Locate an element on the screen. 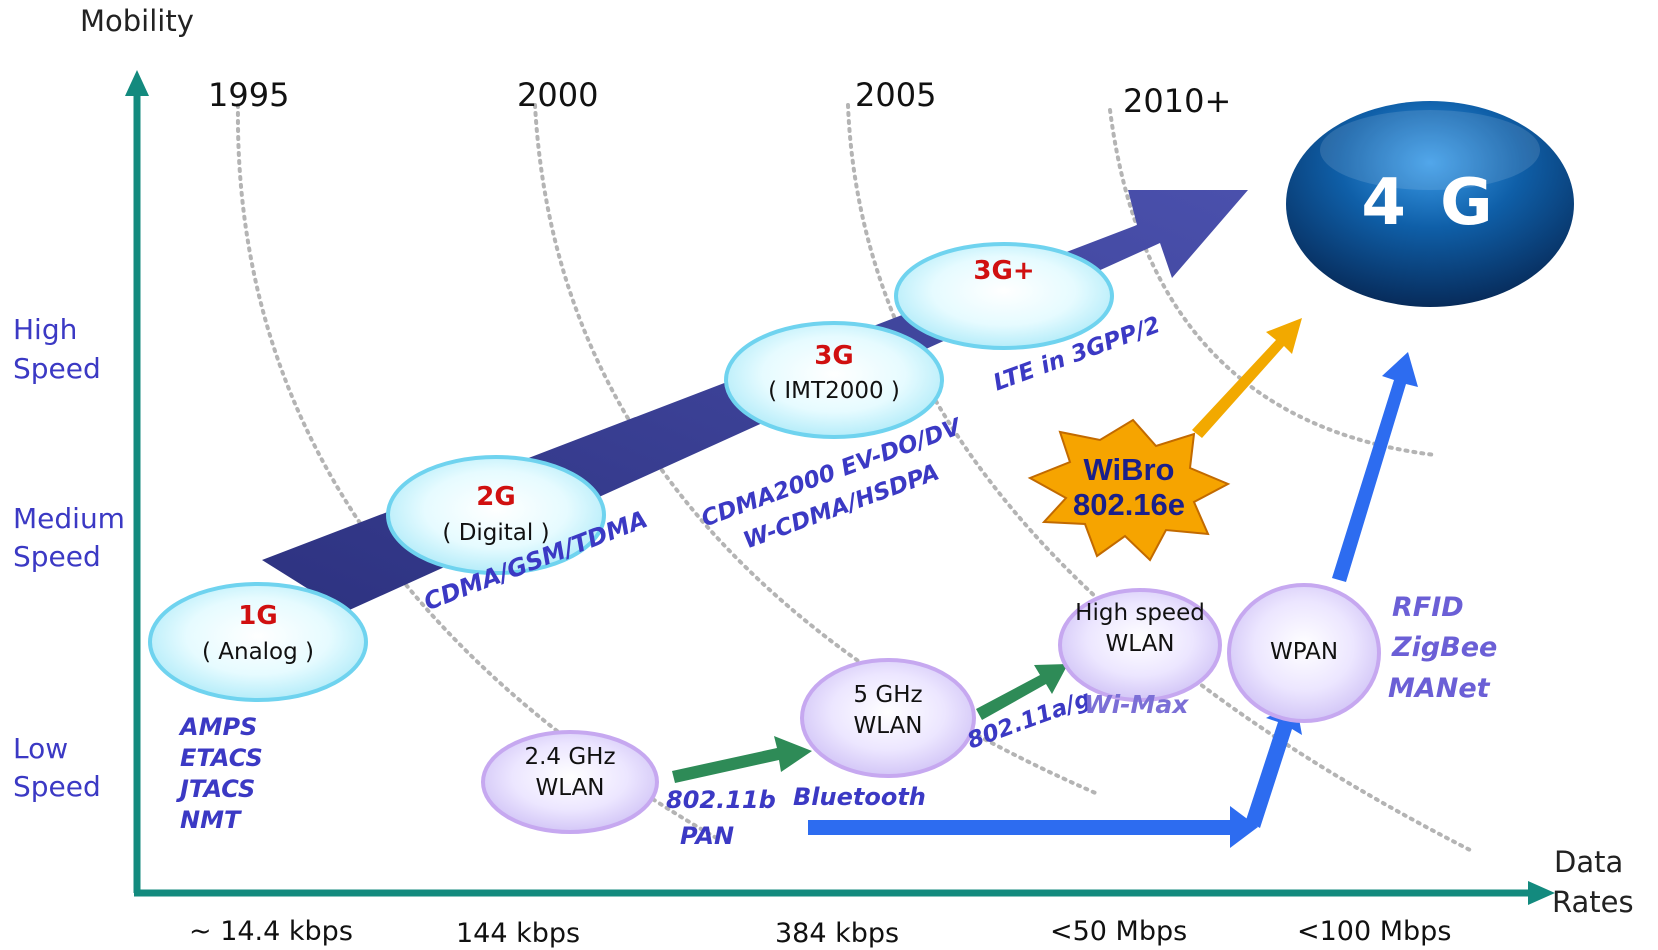  wlan24-line1: 2.4 GHz is located at coordinates (570, 757).